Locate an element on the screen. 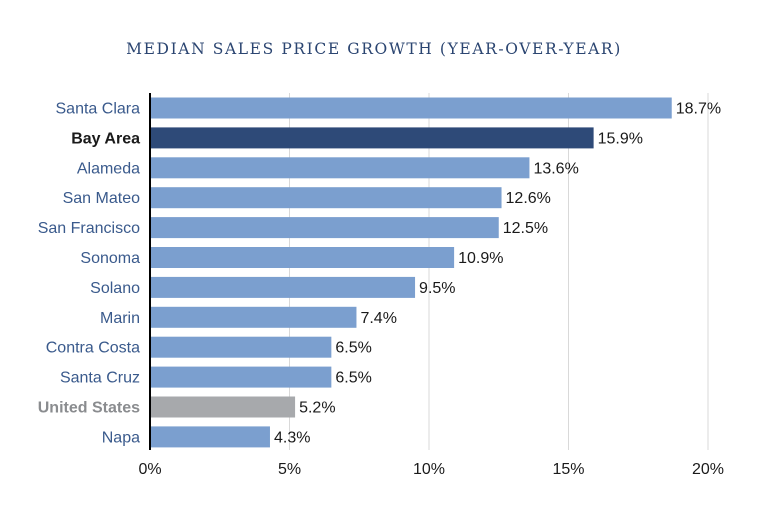 Image resolution: width=768 pixels, height=516 pixels. category-label: Alameda is located at coordinates (108, 168).